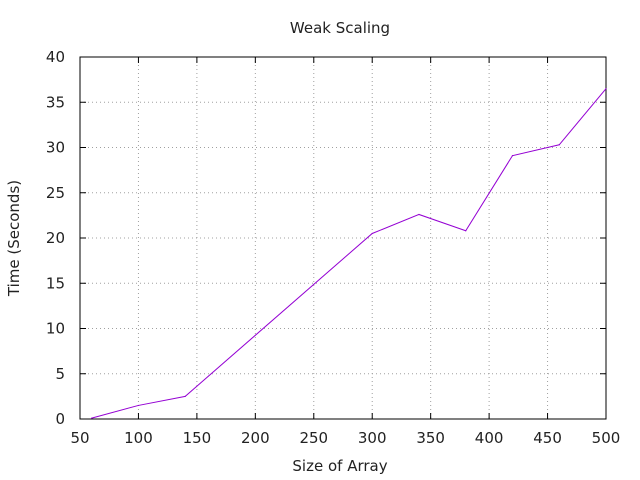 The height and width of the screenshot is (480, 640). Describe the element at coordinates (55, 193) in the screenshot. I see `y-tick-label: 25` at that location.